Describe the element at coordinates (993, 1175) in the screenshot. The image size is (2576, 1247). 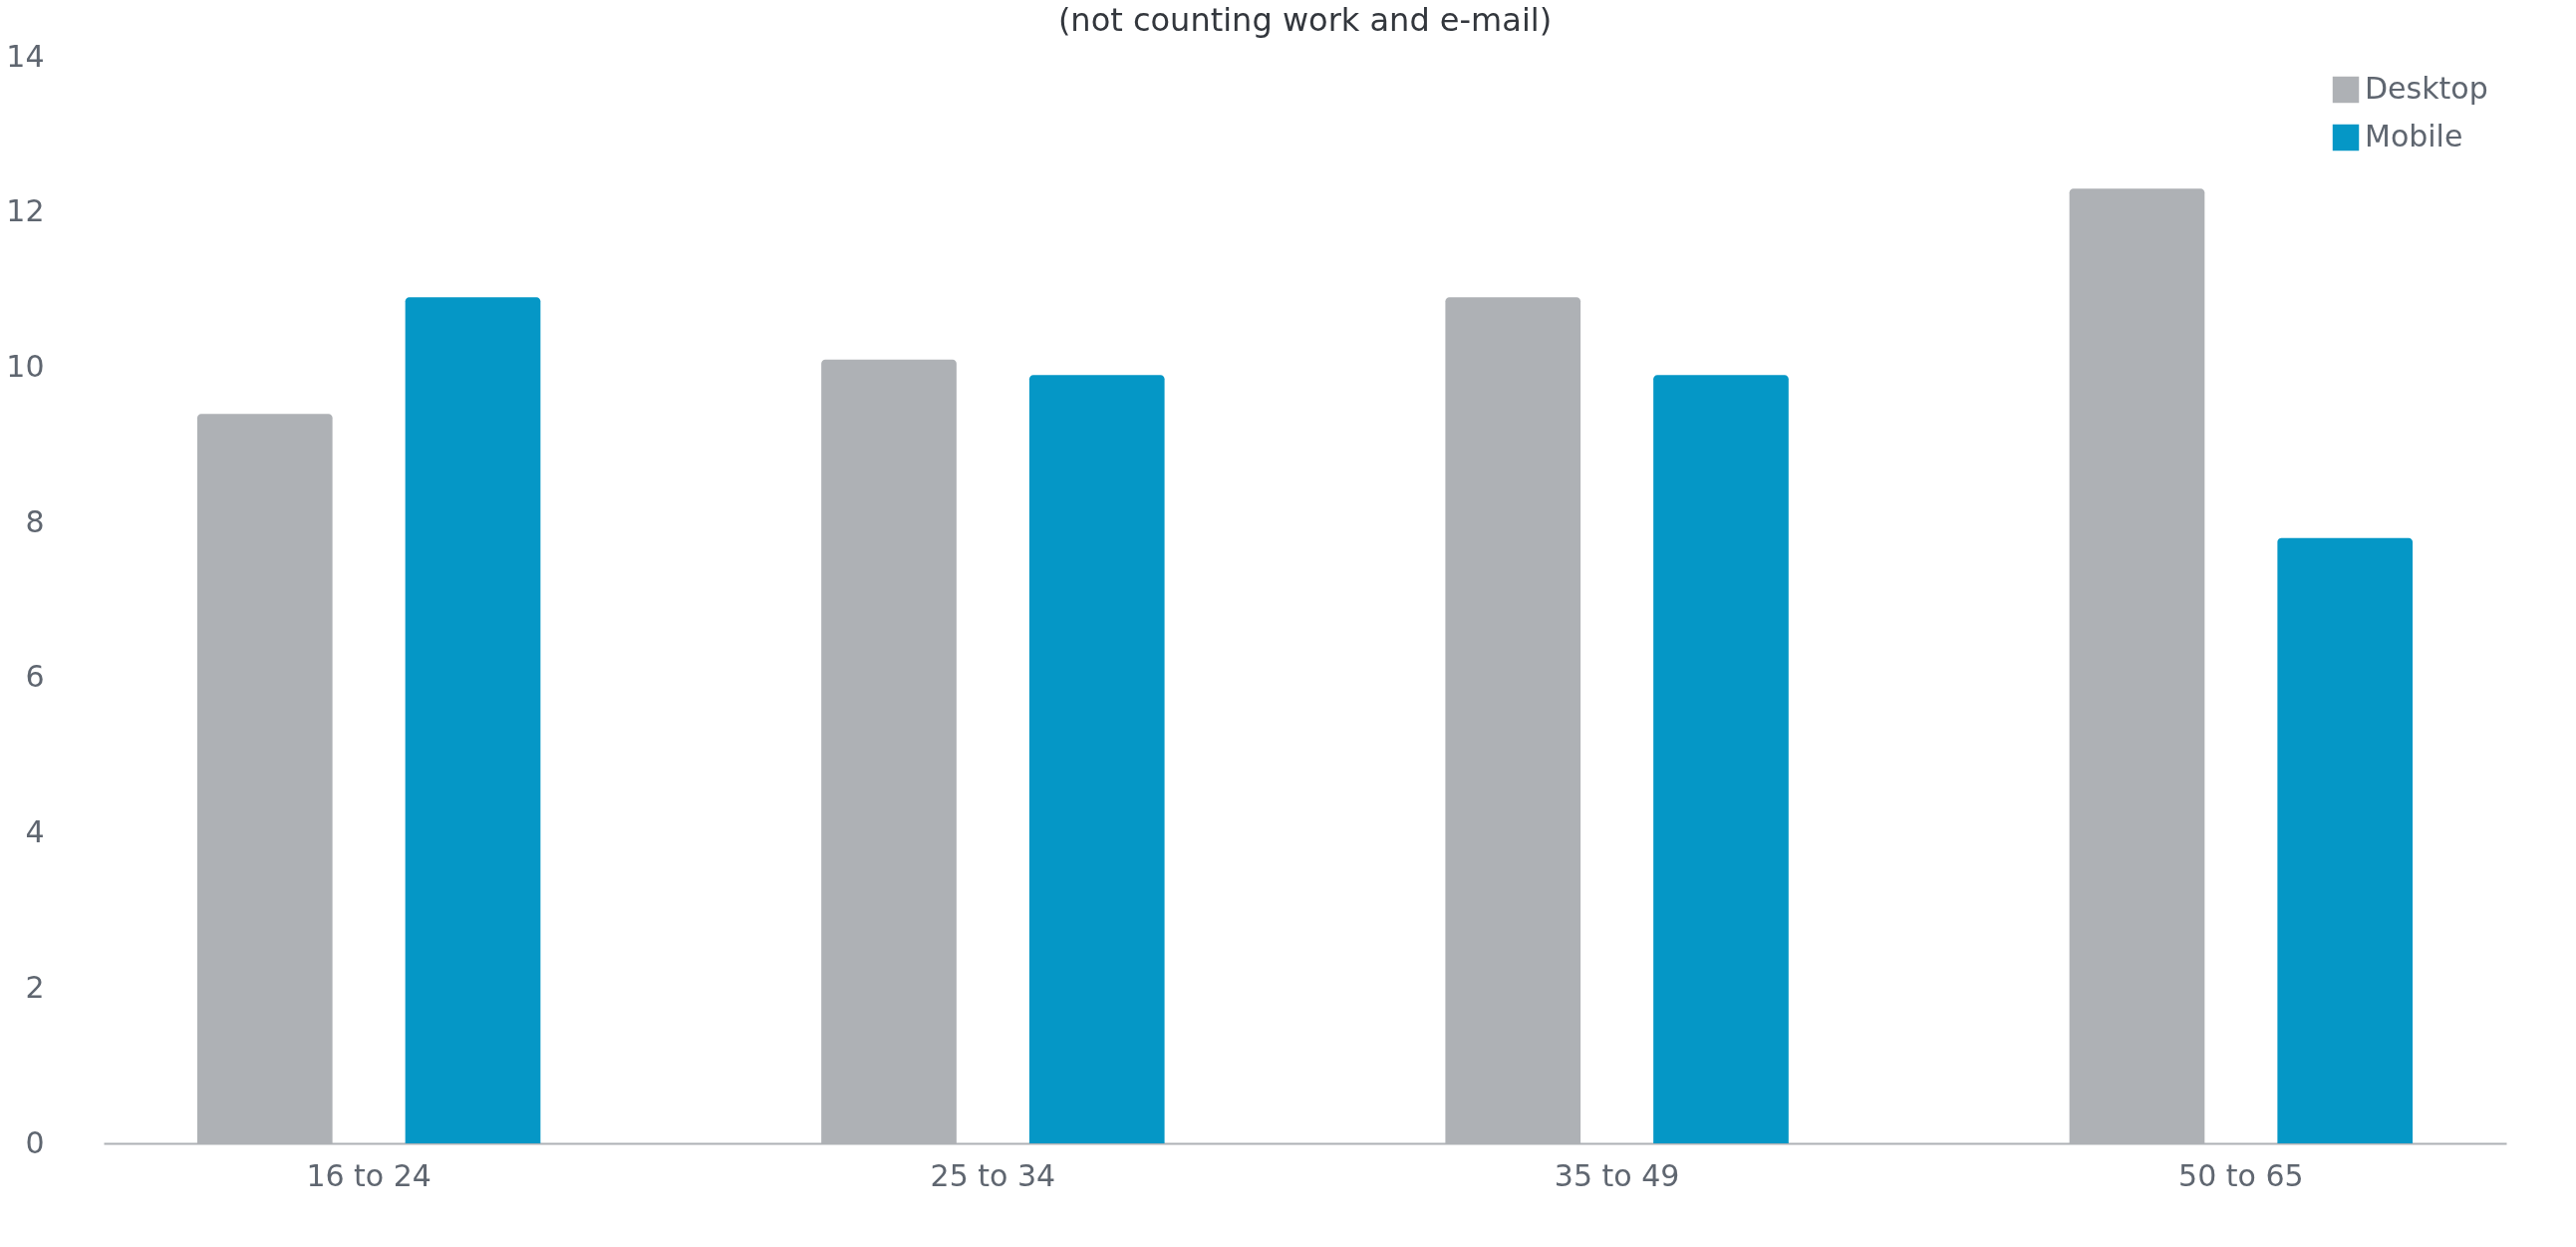
I see `x-tick-label: 25 to 34` at that location.